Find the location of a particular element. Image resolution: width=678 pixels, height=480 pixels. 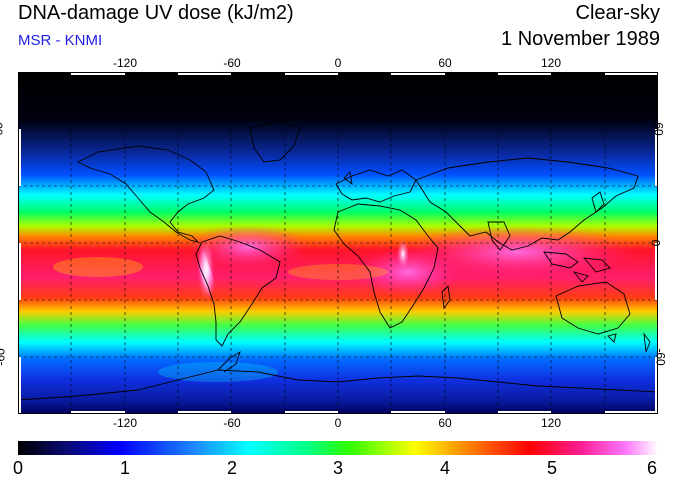

lat-tick-right: 0 is located at coordinates (655, 243).